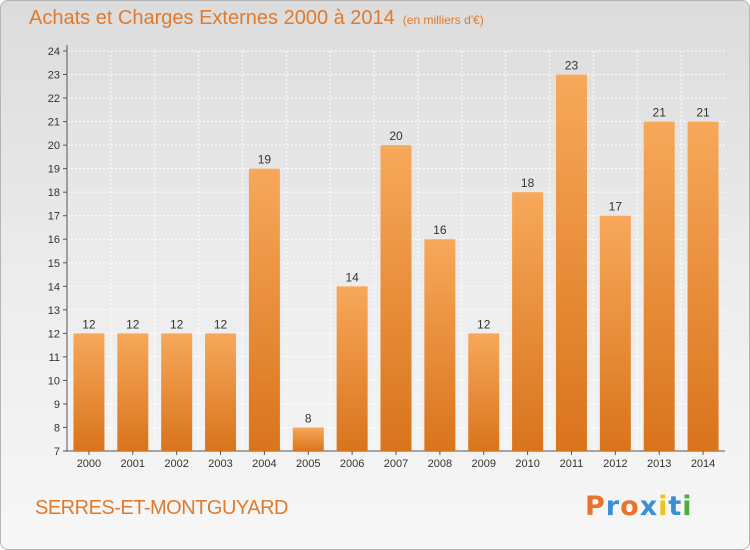 The image size is (750, 550). Describe the element at coordinates (308, 464) in the screenshot. I see `x-tick-label: 2005` at that location.